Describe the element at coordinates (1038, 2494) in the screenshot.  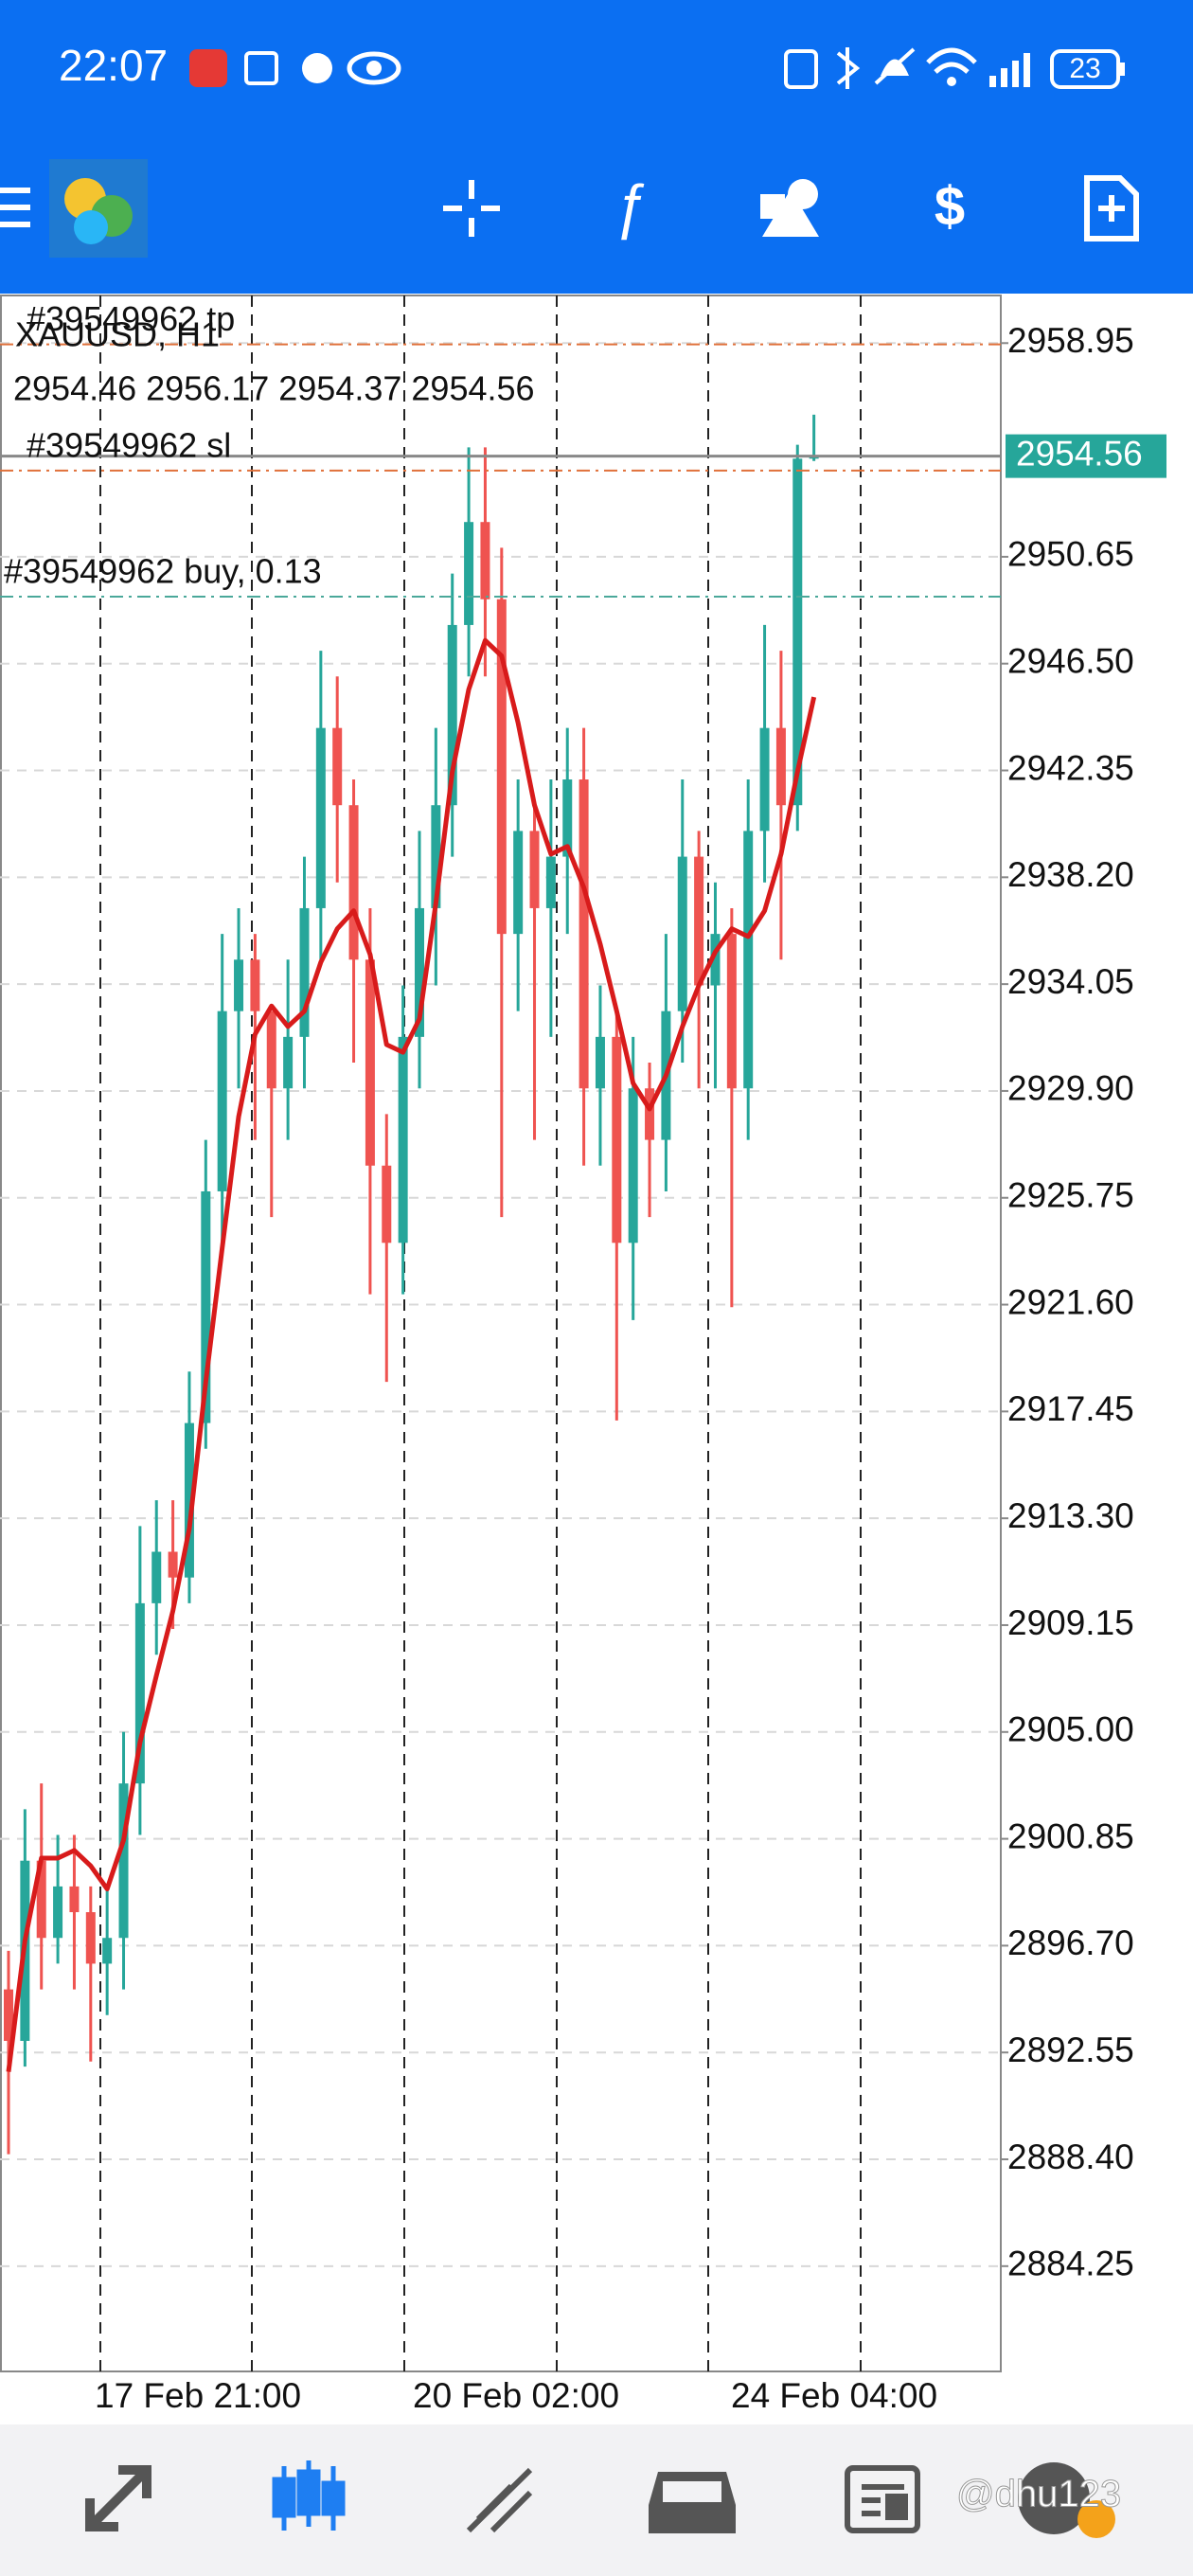
I see `watermark: @dhu123` at that location.